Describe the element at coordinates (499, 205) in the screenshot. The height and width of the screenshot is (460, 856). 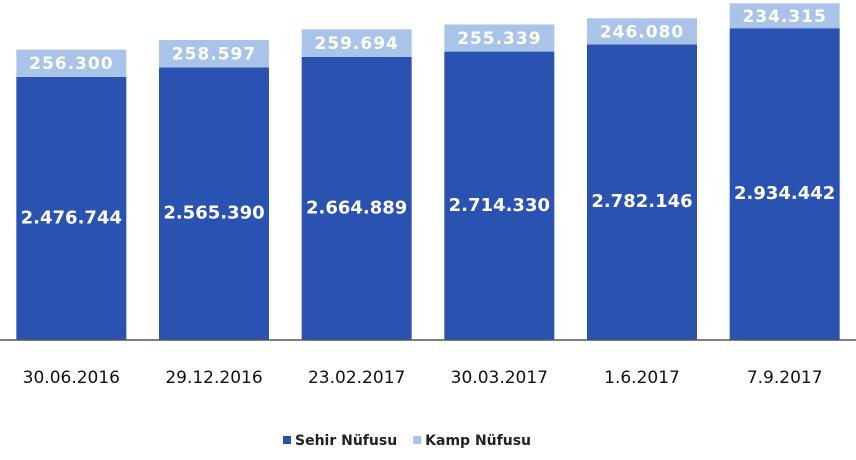
I see `value-label: 2.714.330` at that location.